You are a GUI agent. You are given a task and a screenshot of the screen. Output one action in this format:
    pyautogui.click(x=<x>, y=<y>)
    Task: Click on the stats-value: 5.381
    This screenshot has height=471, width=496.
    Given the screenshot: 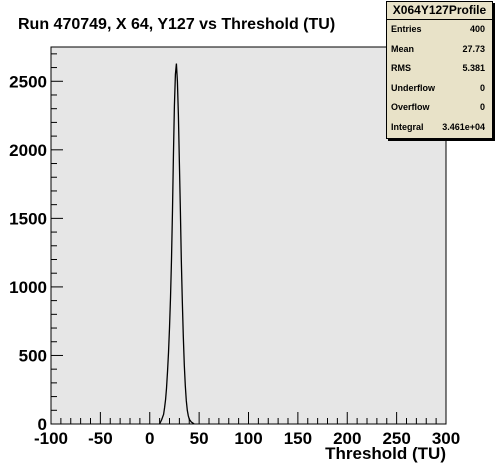 What is the action you would take?
    pyautogui.click(x=473, y=68)
    